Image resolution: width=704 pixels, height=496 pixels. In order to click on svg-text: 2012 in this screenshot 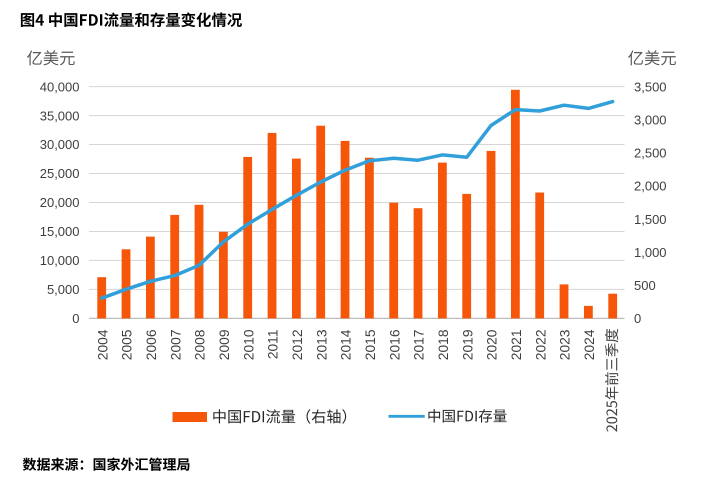, I will do `click(297, 345)`.